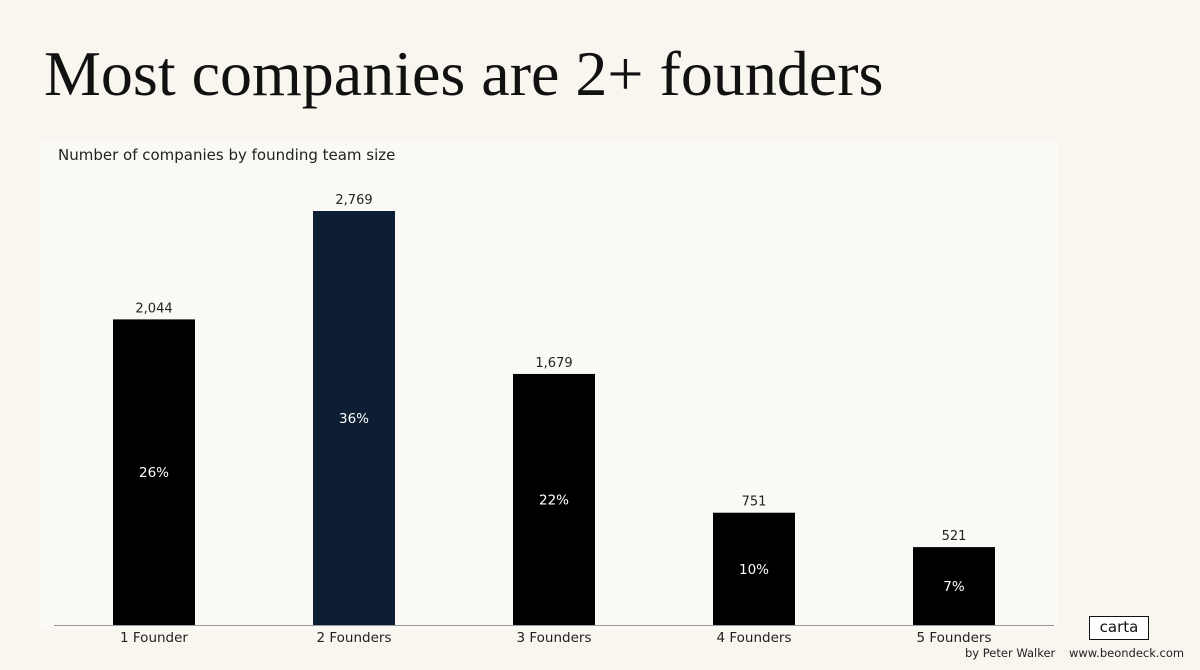 Image resolution: width=1200 pixels, height=670 pixels. I want to click on value-label: 2,769, so click(353, 200).